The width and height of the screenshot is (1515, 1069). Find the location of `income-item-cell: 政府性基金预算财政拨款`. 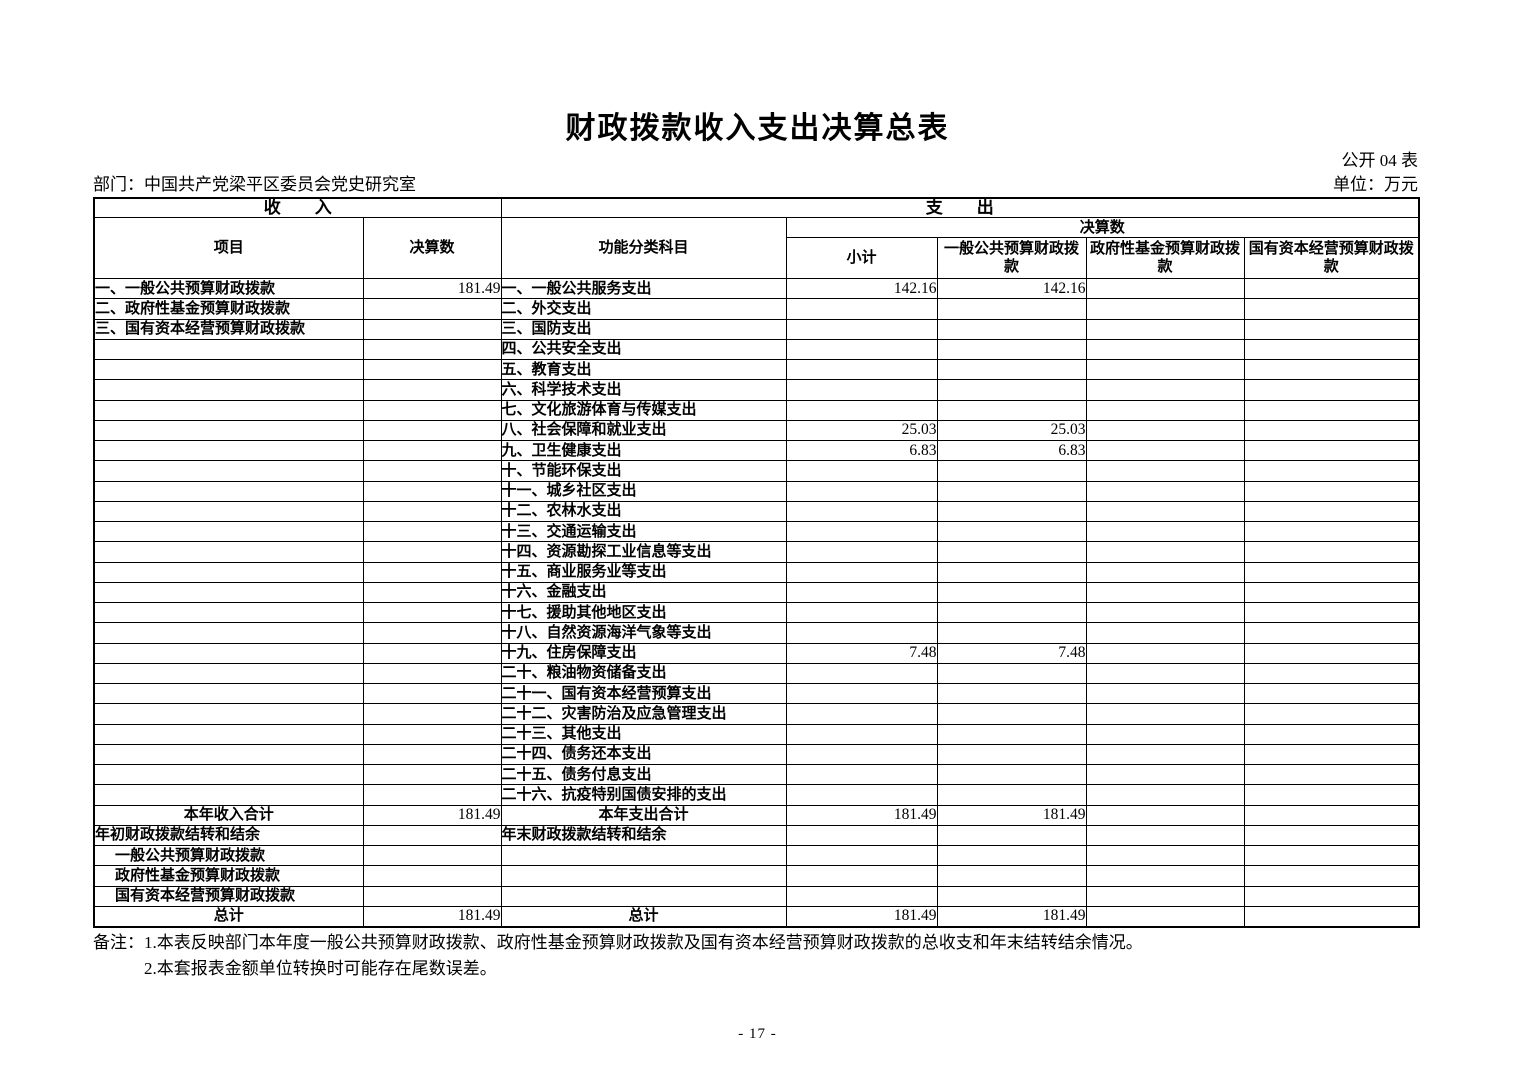

income-item-cell: 政府性基金预算财政拨款 is located at coordinates (228, 876).